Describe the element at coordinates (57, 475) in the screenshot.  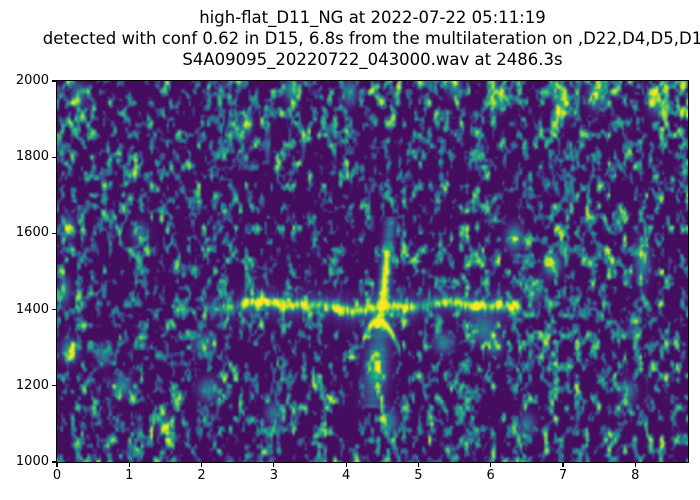
I see `x-tick-label: 0` at that location.